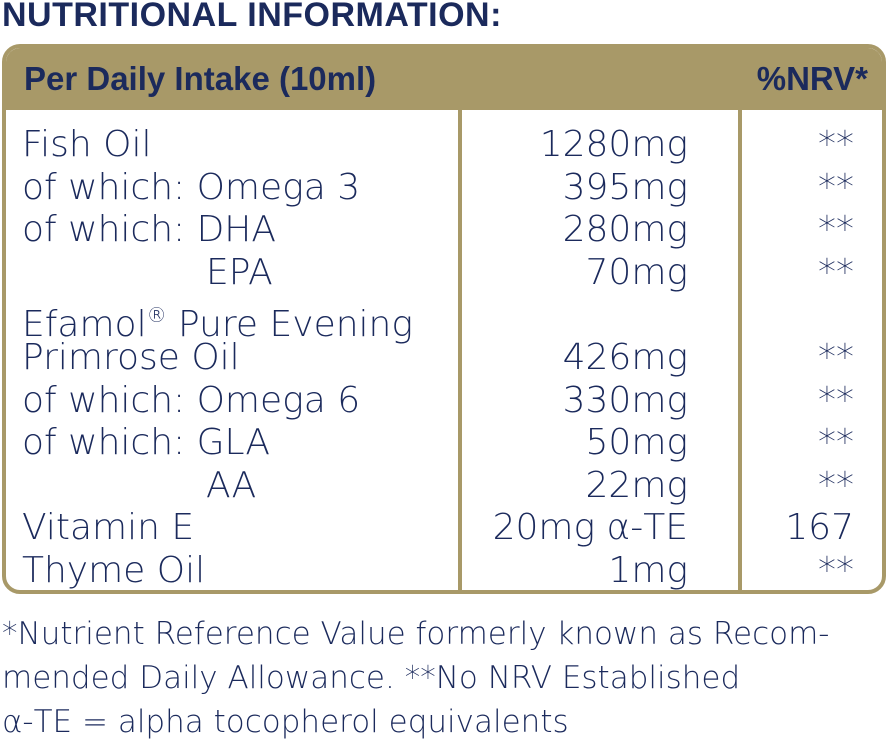 The image size is (894, 748). What do you see at coordinates (191, 187) in the screenshot?
I see `nutrient-name: of which: Omega 3` at bounding box center [191, 187].